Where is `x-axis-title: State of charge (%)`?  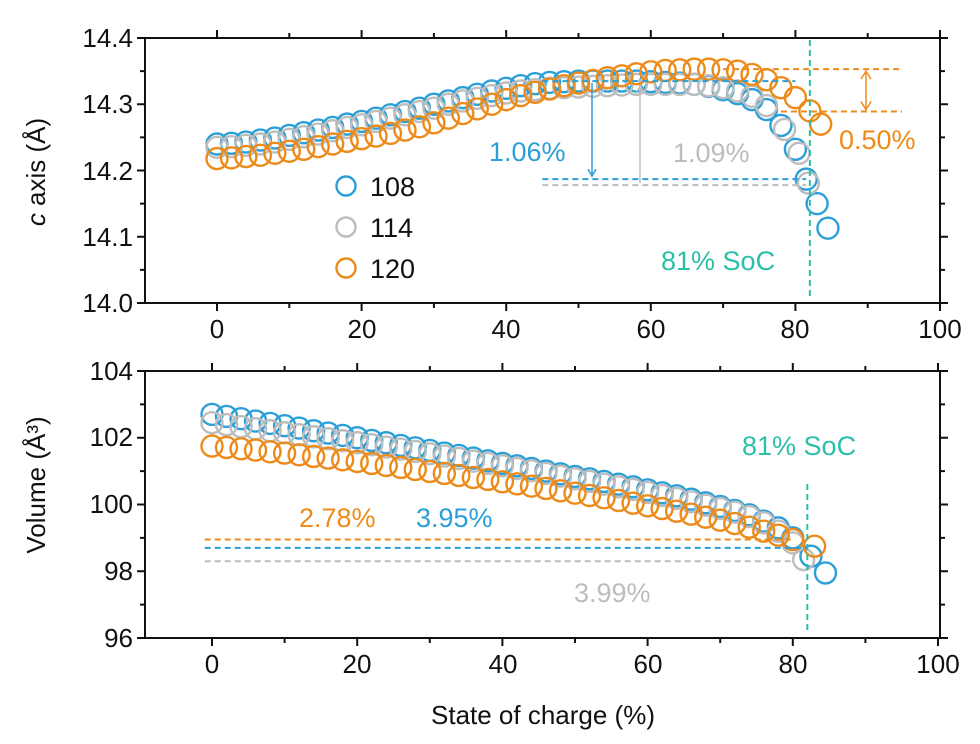
x-axis-title: State of charge (%) is located at coordinates (543, 715).